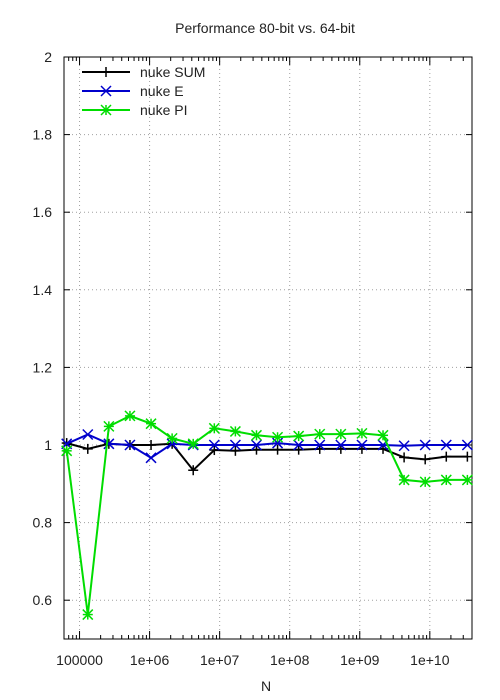 The height and width of the screenshot is (700, 500). What do you see at coordinates (133, 91) in the screenshot?
I see `legend-entry: nuke E` at bounding box center [133, 91].